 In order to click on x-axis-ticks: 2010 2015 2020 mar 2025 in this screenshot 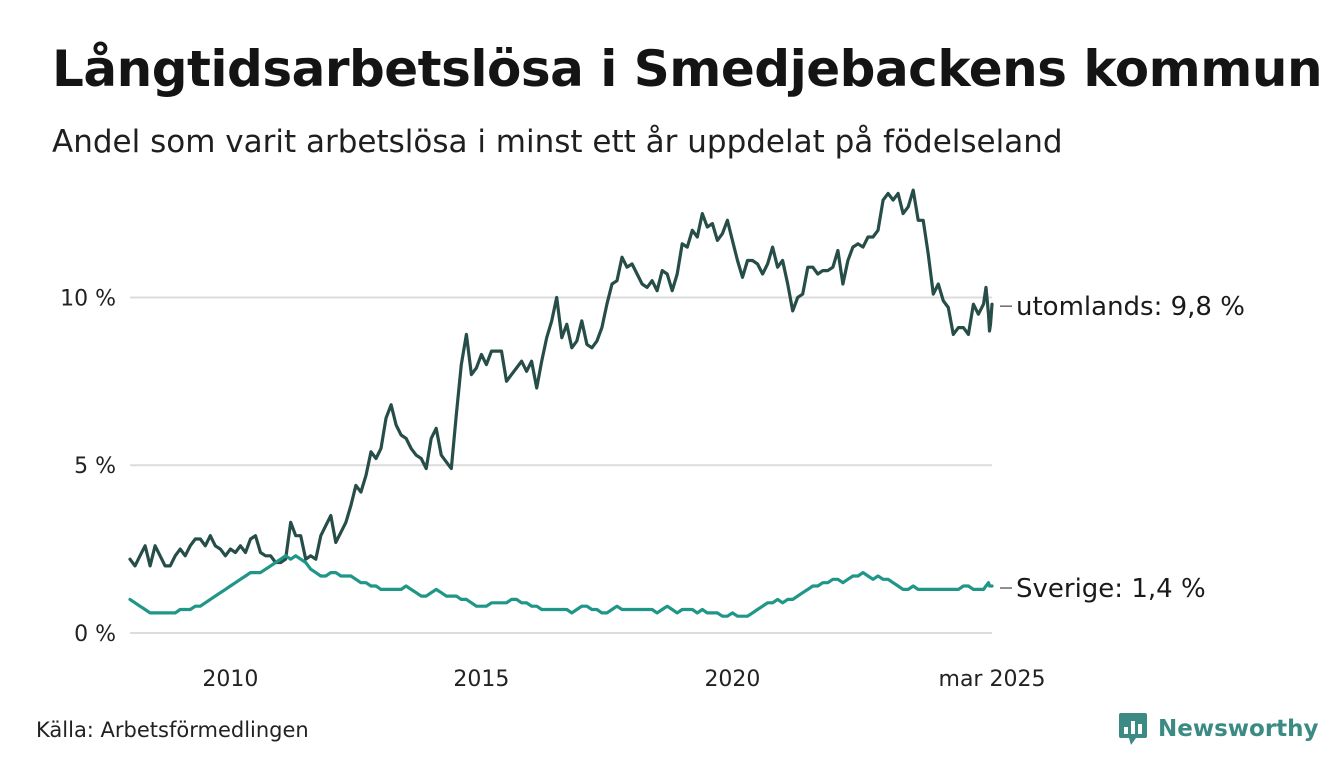, I will do `click(623, 679)`.